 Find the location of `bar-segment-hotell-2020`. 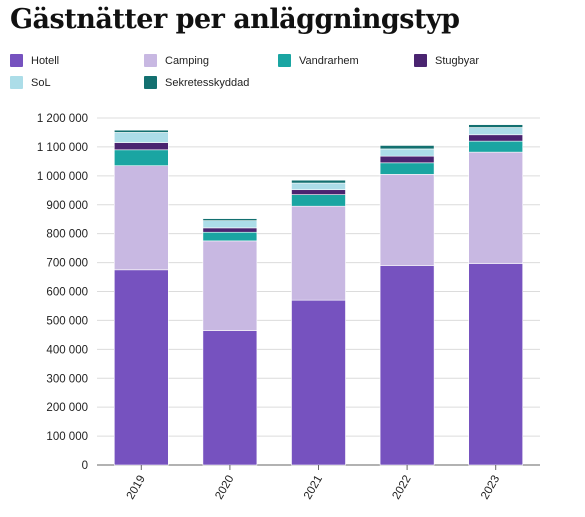

bar-segment-hotell-2020 is located at coordinates (230, 398).